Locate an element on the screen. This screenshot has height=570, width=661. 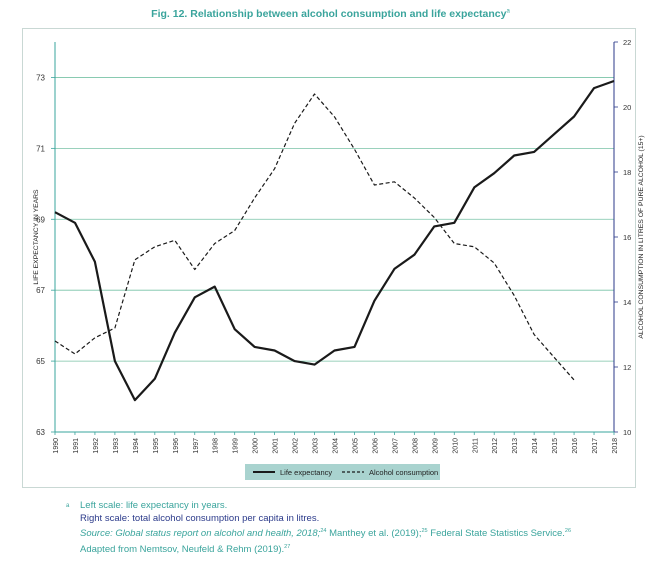
x-tick-label: 2008 is located at coordinates (415, 446).